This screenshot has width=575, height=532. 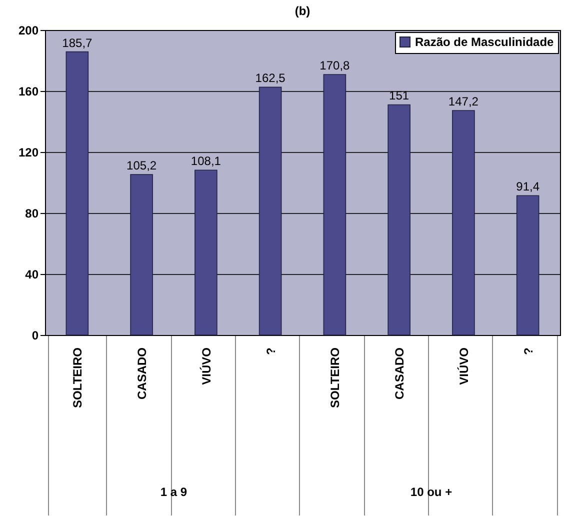 What do you see at coordinates (528, 187) in the screenshot?
I see `data-label: 91,4` at bounding box center [528, 187].